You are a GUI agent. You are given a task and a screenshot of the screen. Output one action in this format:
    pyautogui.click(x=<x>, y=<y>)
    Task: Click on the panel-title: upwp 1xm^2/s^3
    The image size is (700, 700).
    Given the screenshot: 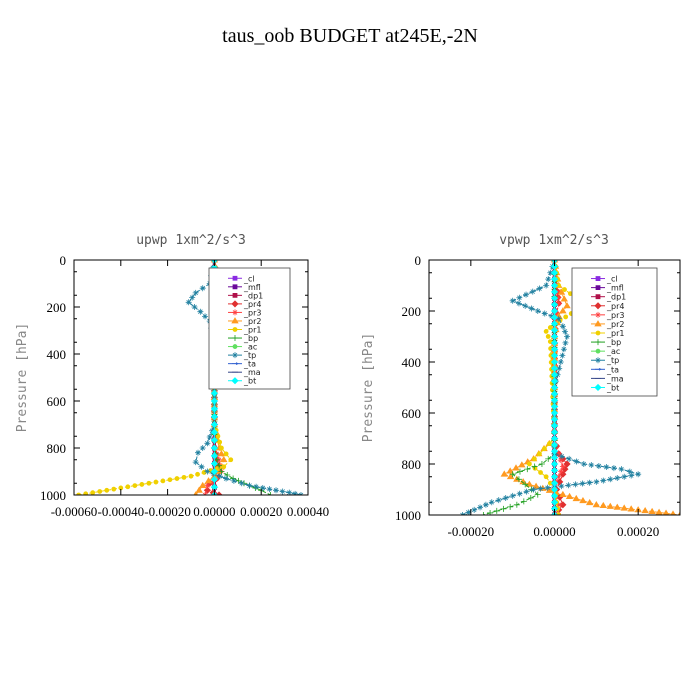 What is the action you would take?
    pyautogui.click(x=191, y=240)
    